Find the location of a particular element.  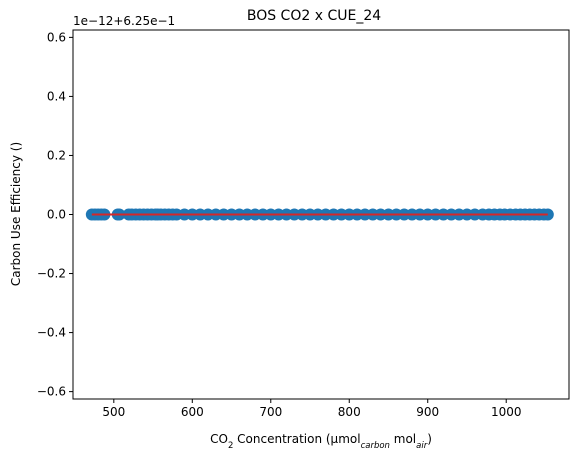

x-tick-label: 900 is located at coordinates (427, 412).